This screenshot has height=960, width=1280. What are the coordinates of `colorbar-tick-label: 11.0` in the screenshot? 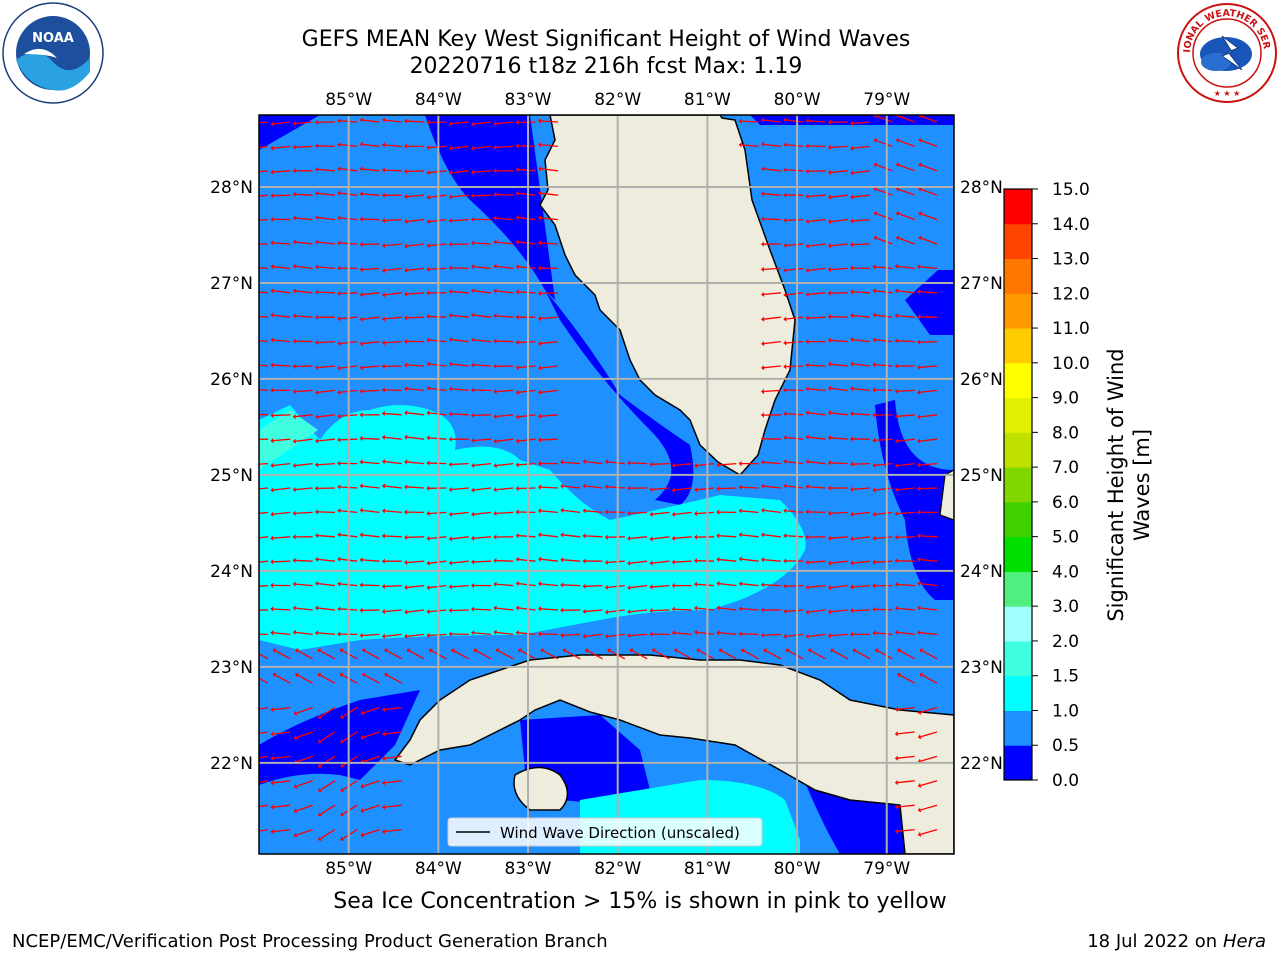 It's located at (1071, 329).